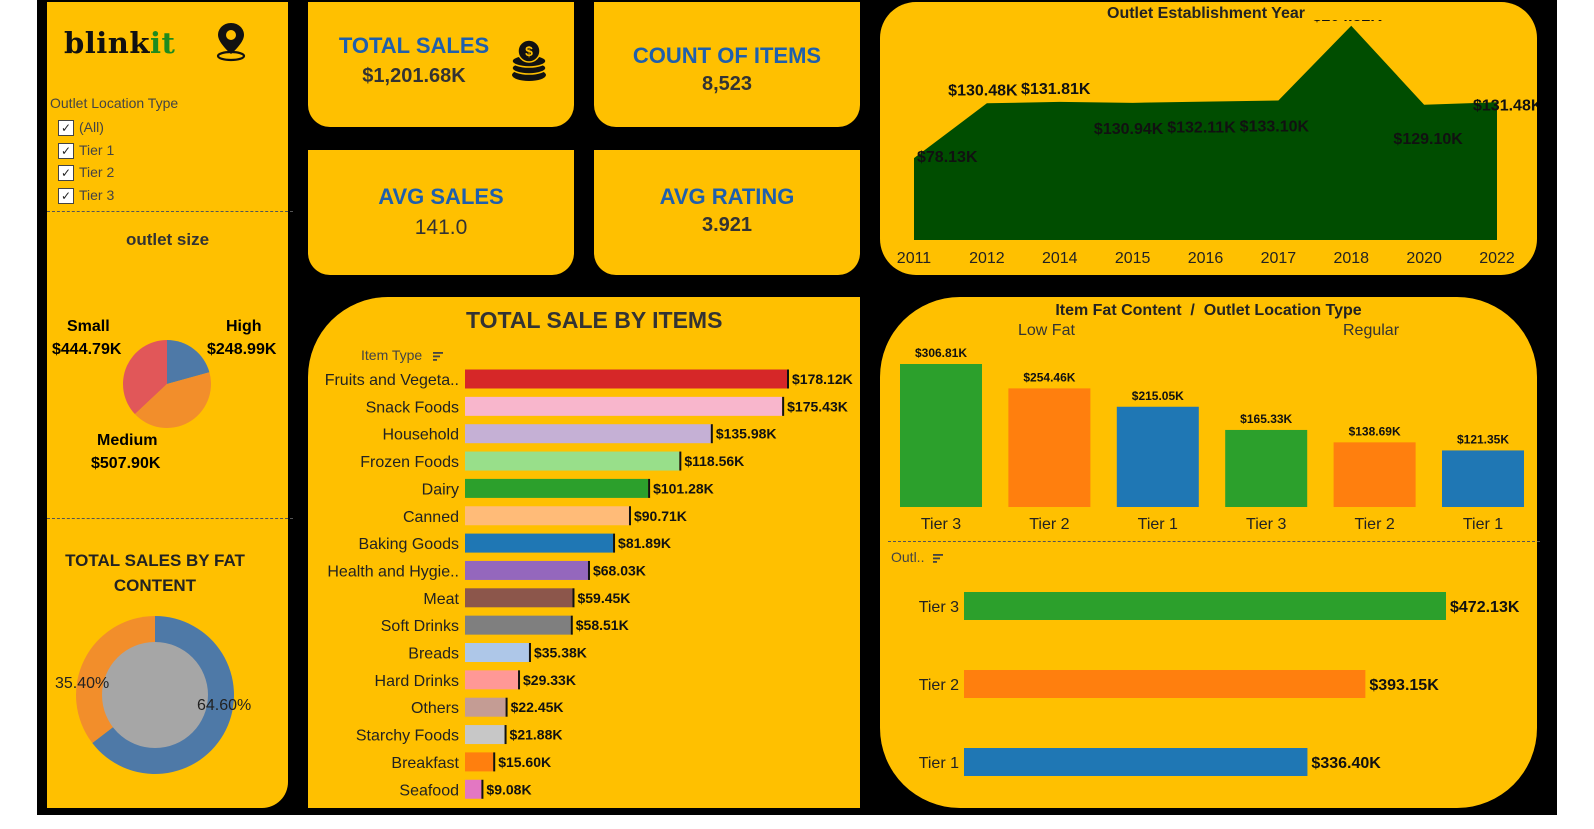  What do you see at coordinates (1351, 258) in the screenshot?
I see `year-tick-label: 2018` at bounding box center [1351, 258].